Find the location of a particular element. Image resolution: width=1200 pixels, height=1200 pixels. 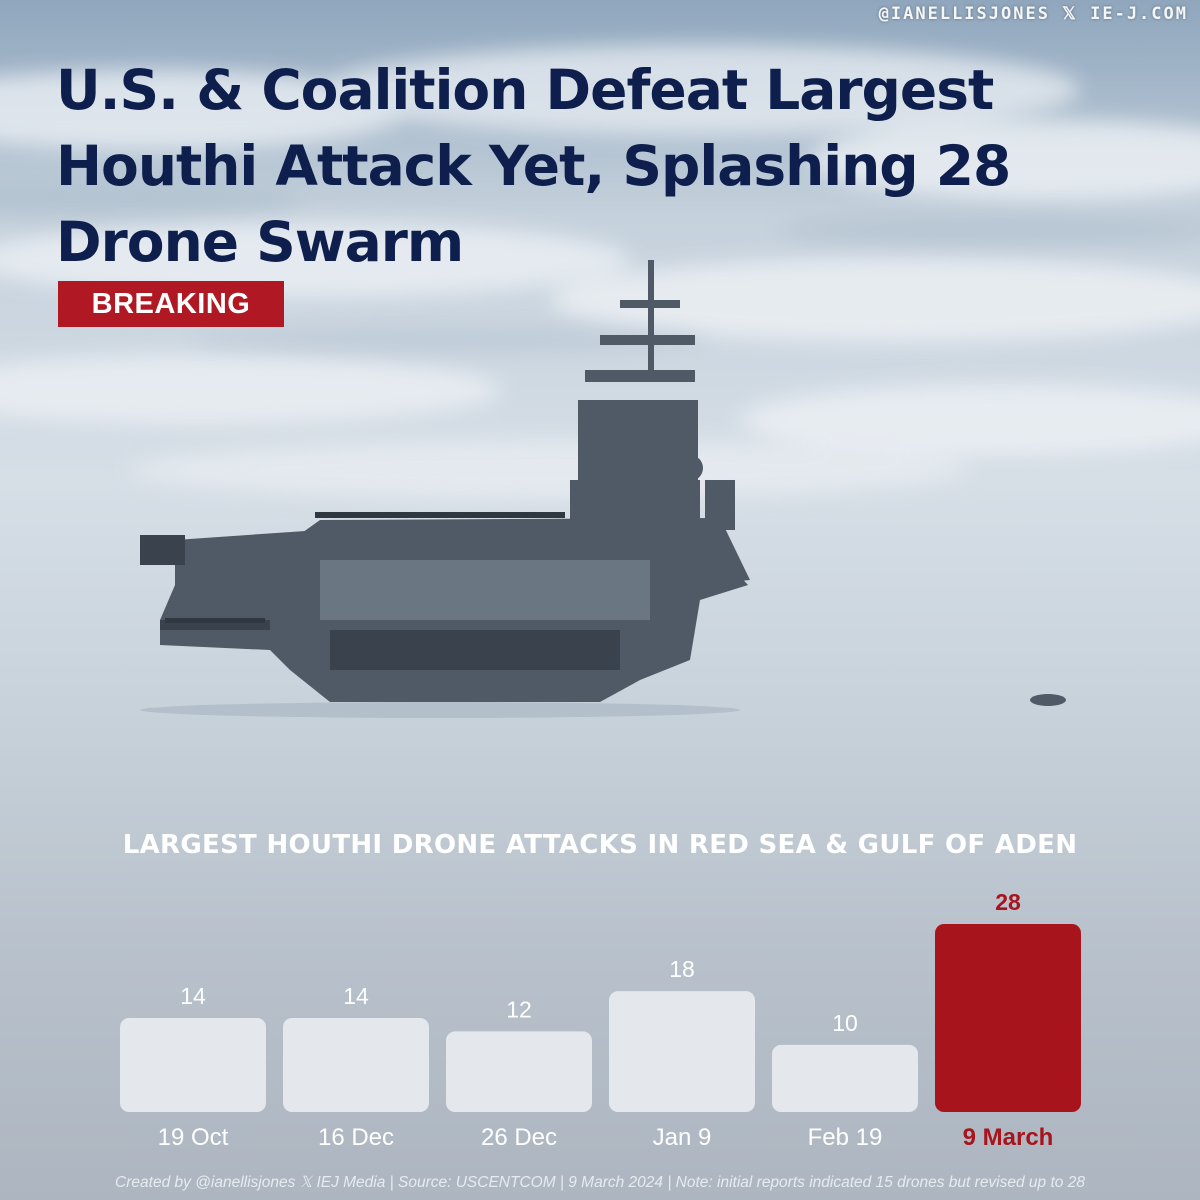

bar-value-label: 28 is located at coordinates (1008, 902).